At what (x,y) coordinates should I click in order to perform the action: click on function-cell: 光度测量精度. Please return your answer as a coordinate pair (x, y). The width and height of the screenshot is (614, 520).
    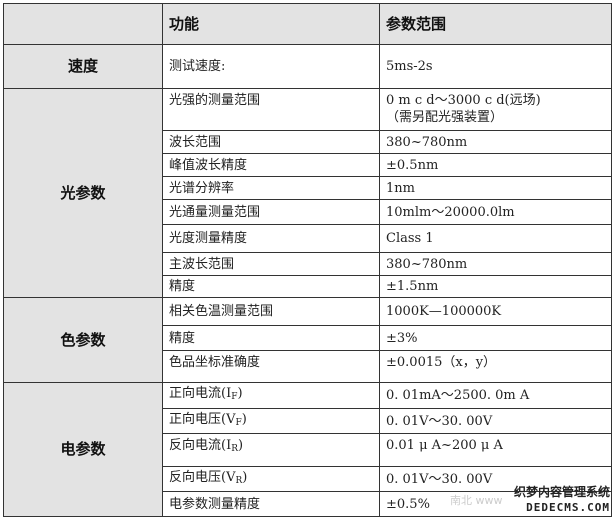
    Looking at the image, I should click on (271, 238).